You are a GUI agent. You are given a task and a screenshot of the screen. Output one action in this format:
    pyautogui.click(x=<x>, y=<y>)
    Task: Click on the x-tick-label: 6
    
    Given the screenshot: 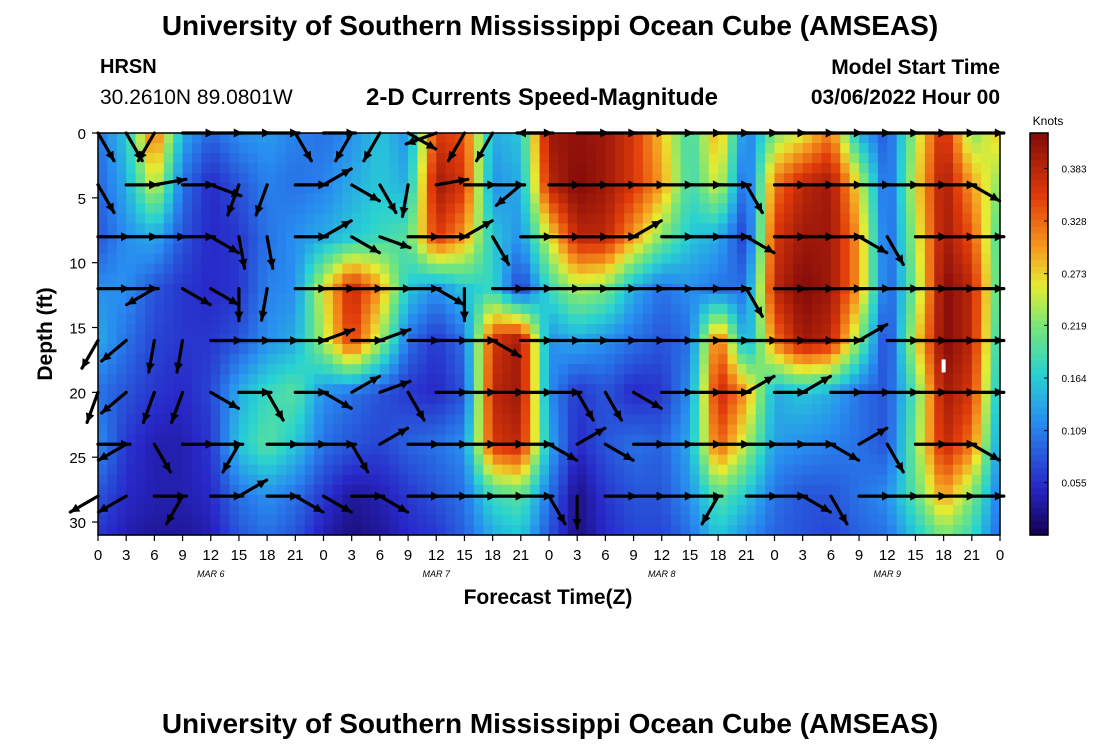 What is the action you would take?
    pyautogui.click(x=380, y=555)
    